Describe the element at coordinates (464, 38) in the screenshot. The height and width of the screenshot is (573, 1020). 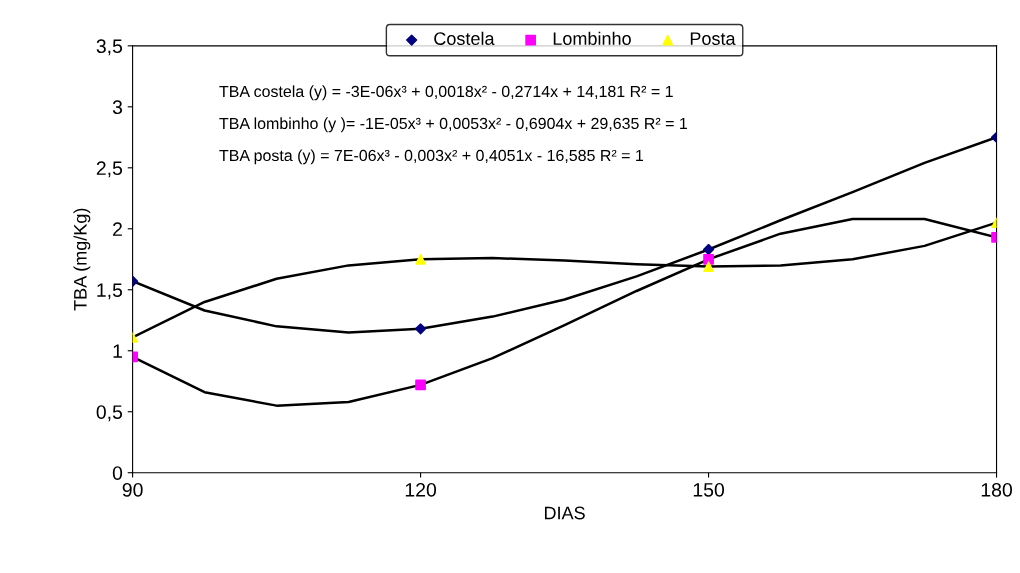
I see `legend-label: Costela` at that location.